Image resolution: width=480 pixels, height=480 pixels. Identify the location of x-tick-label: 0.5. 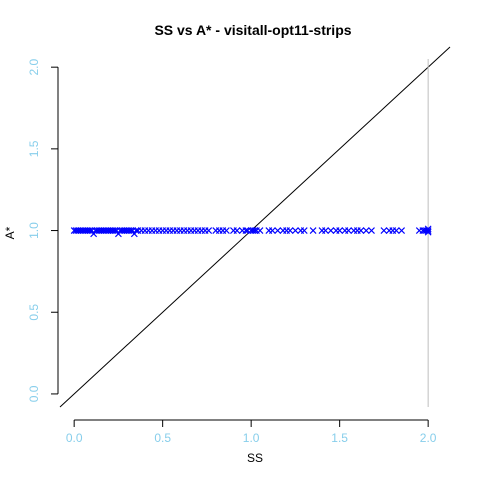
(162, 438).